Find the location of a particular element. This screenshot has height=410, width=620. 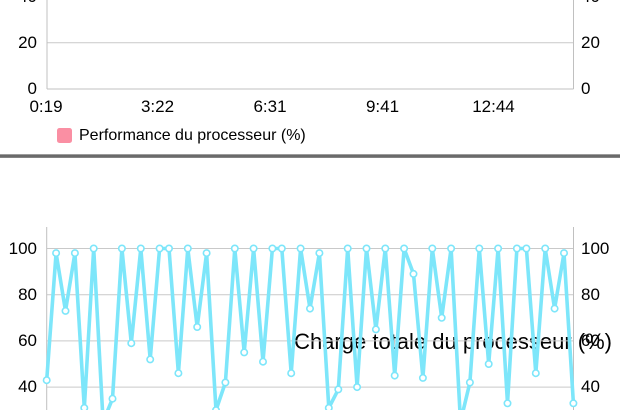

legend-label: Performance du processeur (%) is located at coordinates (192, 135).